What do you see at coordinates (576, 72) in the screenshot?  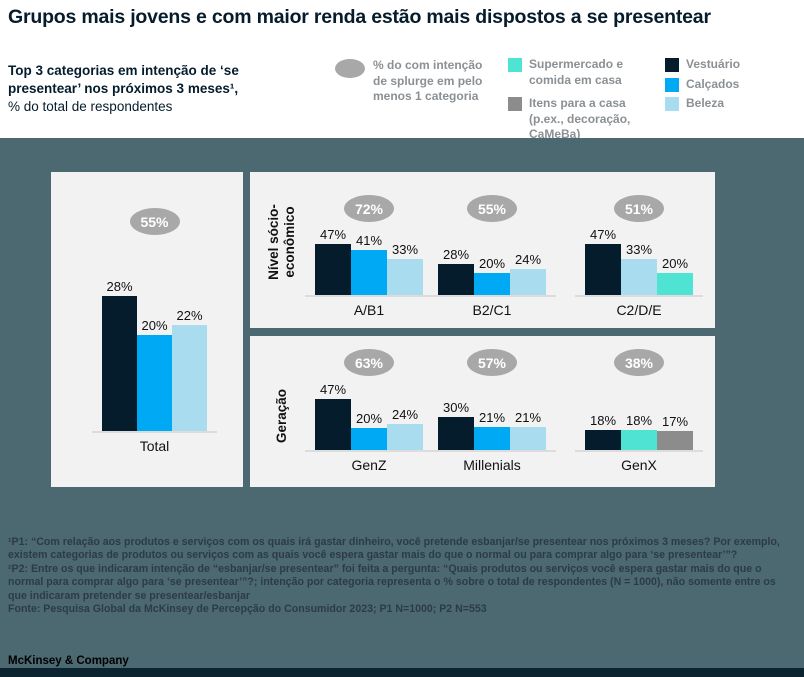 I see `legend-label-supermercado: Supermercado e comida em casa` at bounding box center [576, 72].